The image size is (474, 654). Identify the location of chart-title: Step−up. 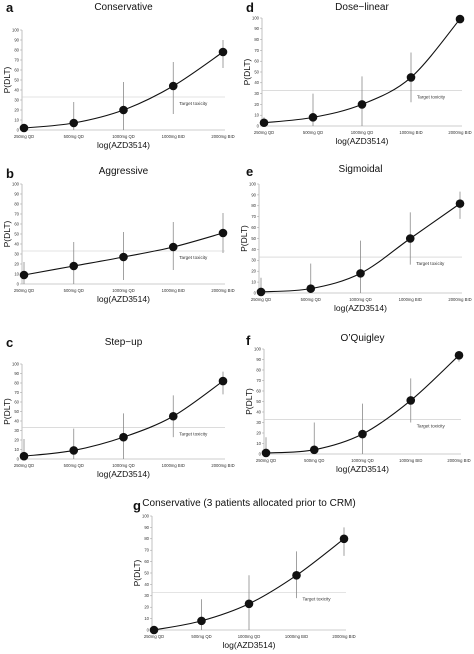
(124, 342).